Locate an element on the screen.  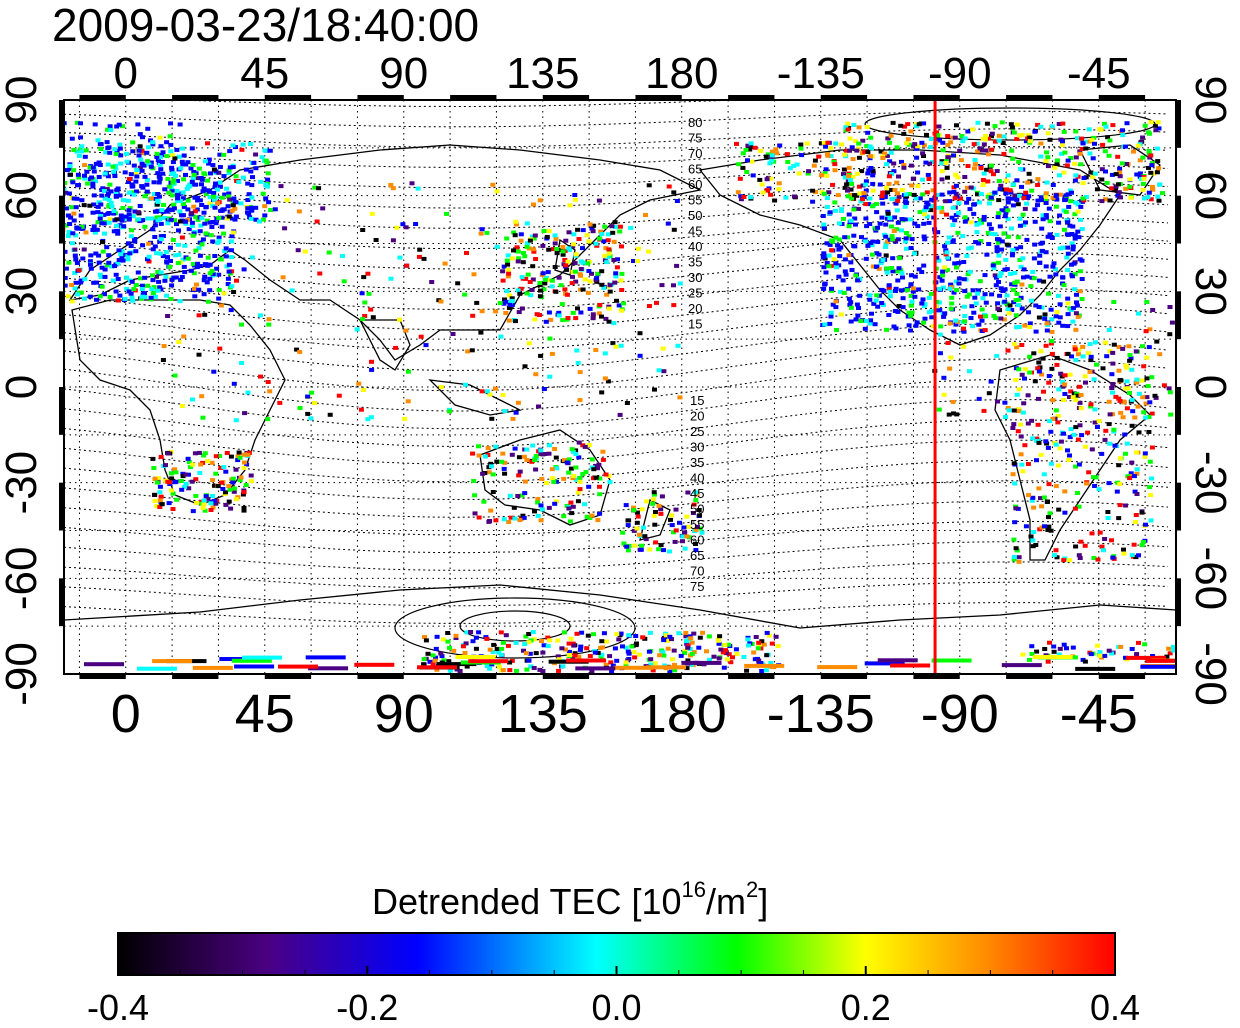
lat-label-right: 30 is located at coordinates (1210, 291).